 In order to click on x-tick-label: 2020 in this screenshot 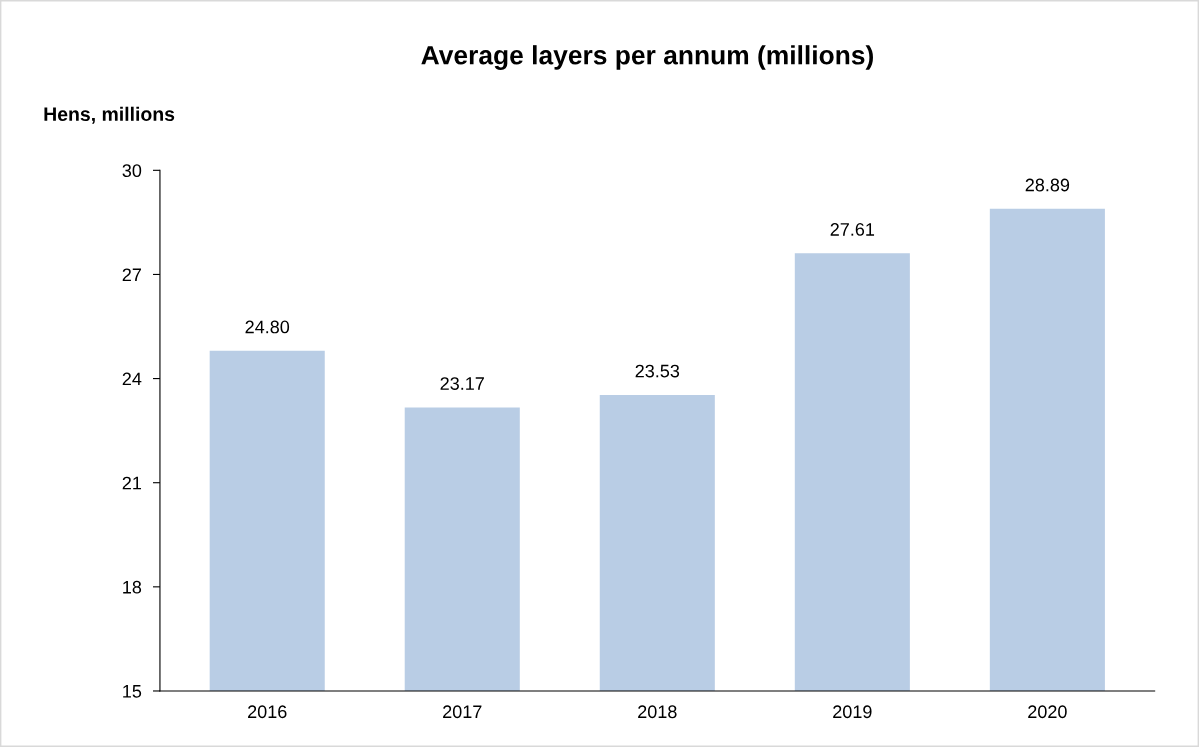, I will do `click(1047, 712)`.